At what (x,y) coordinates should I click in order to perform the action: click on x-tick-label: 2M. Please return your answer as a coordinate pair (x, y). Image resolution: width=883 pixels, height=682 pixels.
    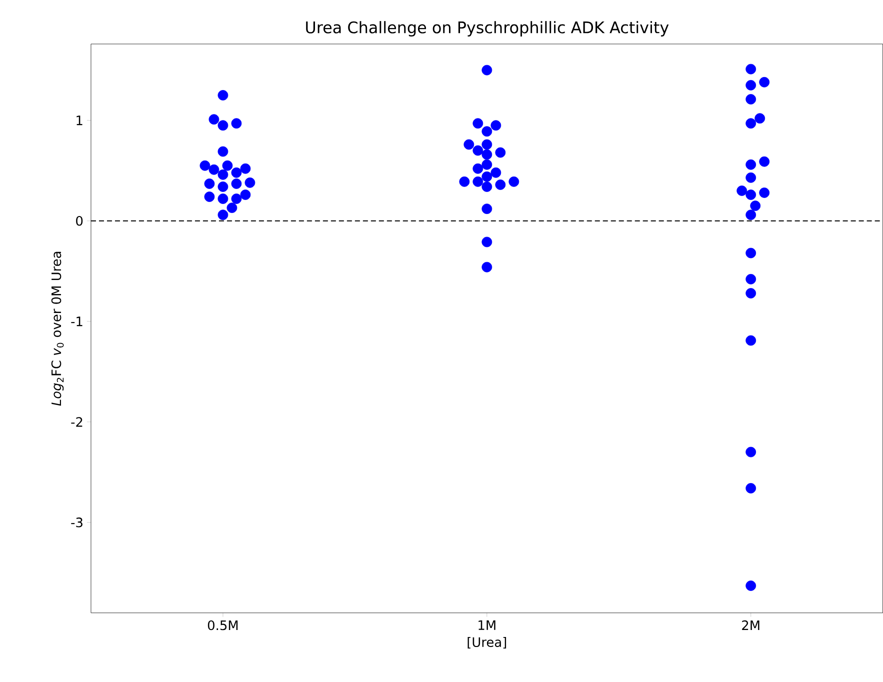
    Looking at the image, I should click on (751, 625).